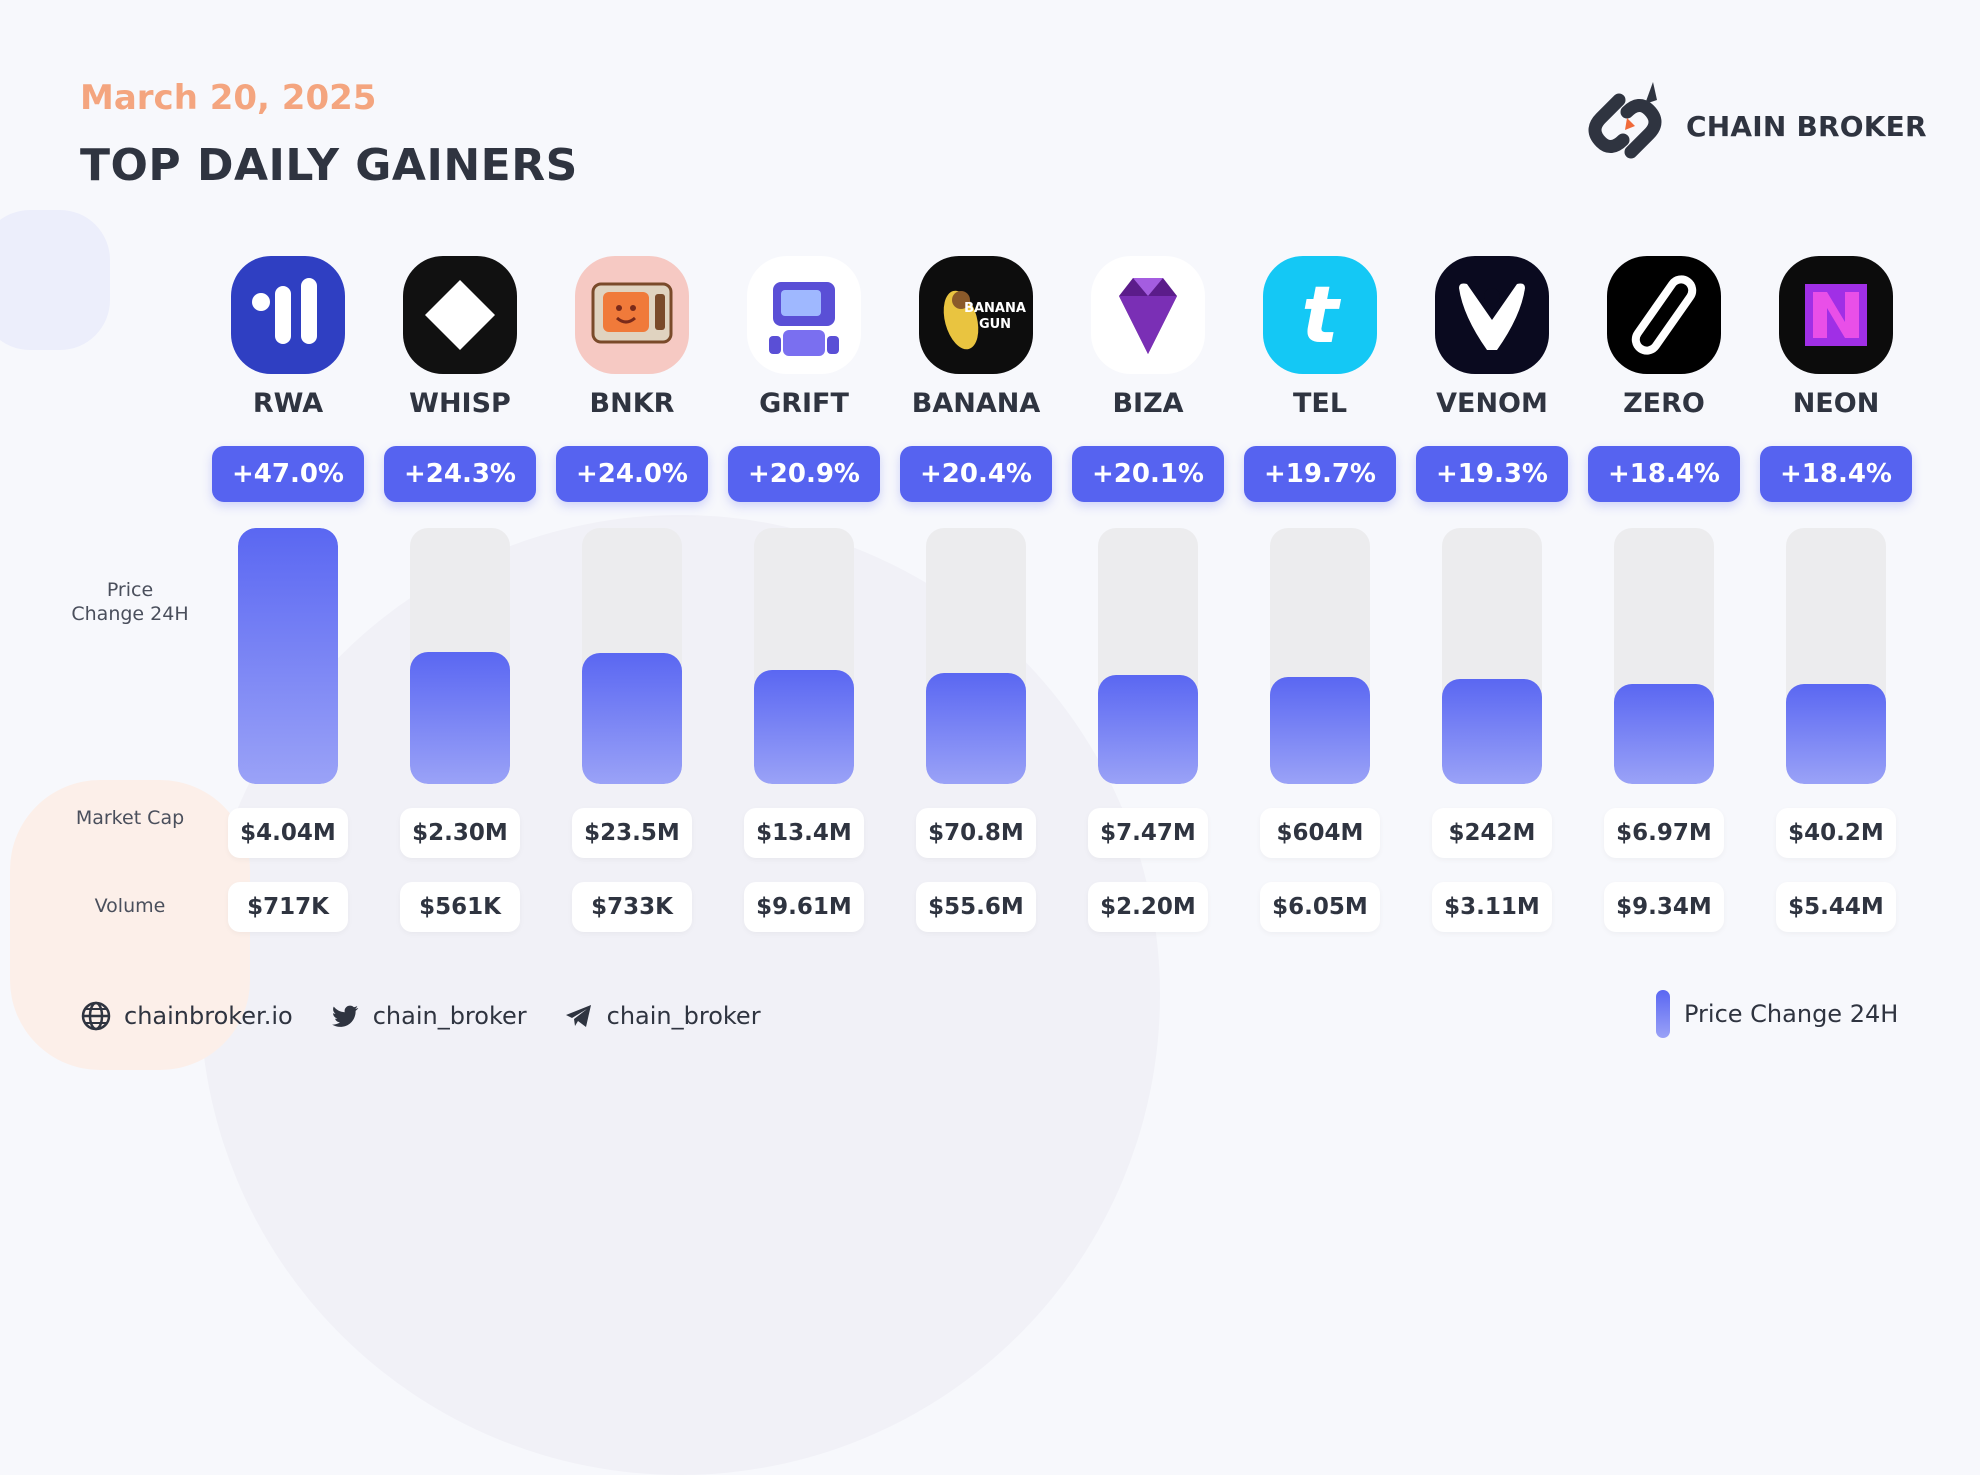 The height and width of the screenshot is (1475, 1980). What do you see at coordinates (1492, 833) in the screenshot?
I see `market-cap-value: $242M` at bounding box center [1492, 833].